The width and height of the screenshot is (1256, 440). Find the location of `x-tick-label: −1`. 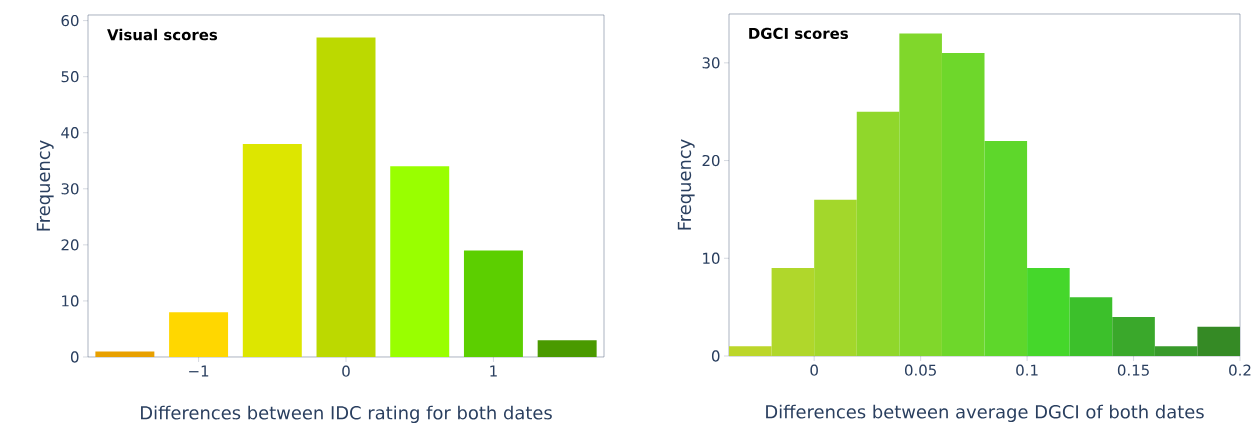

x-tick-label: −1 is located at coordinates (199, 371).